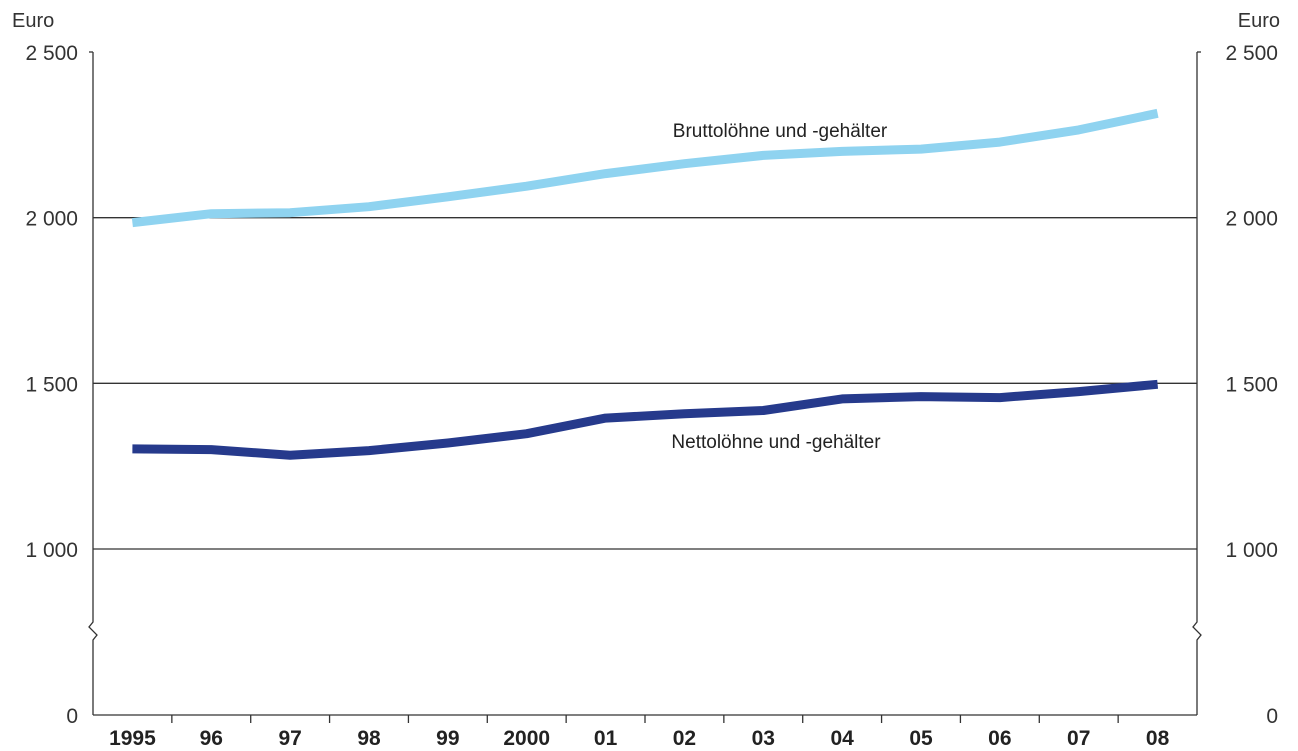 This screenshot has width=1298, height=751. I want to click on series-label-brutto: Bruttolöhne und -gehälter, so click(780, 131).